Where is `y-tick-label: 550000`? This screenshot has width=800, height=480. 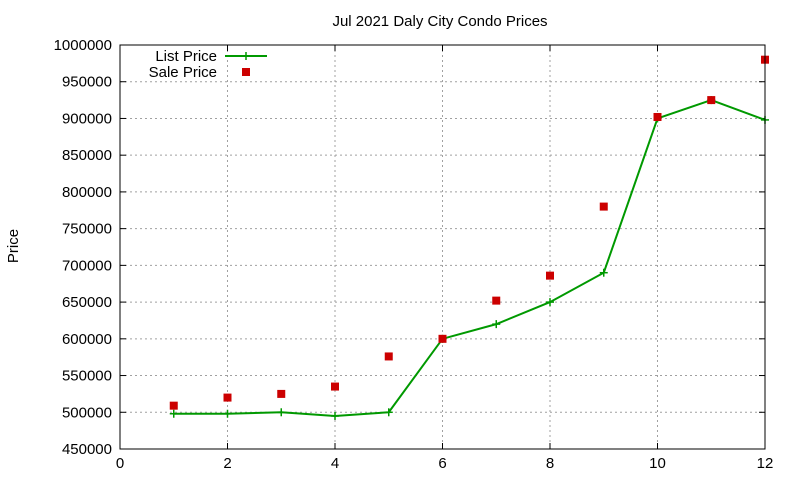 y-tick-label: 550000 is located at coordinates (87, 376).